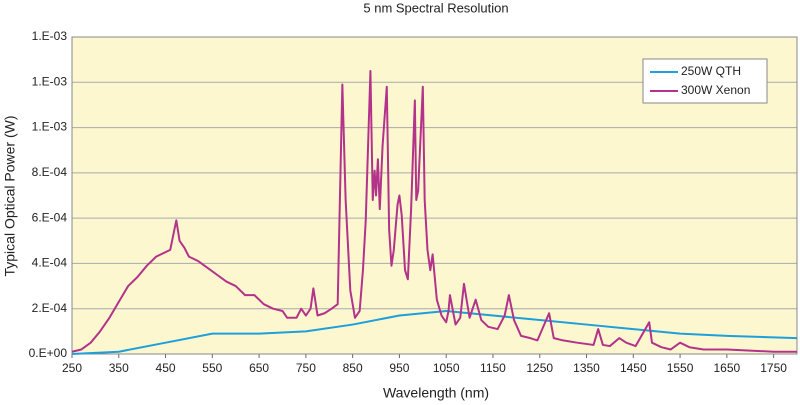 The image size is (800, 405). Describe the element at coordinates (259, 368) in the screenshot. I see `x-tick-label: 650` at that location.